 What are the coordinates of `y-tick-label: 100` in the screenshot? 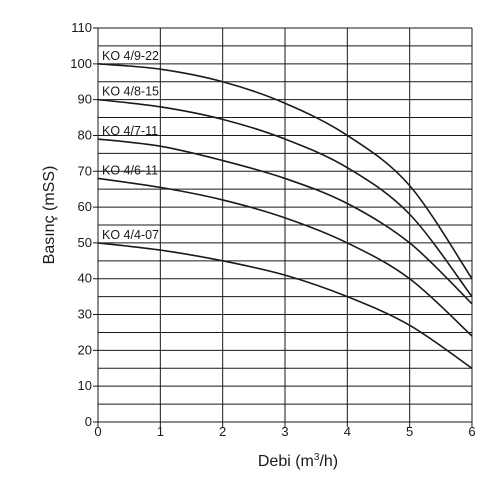 It's located at (81, 63).